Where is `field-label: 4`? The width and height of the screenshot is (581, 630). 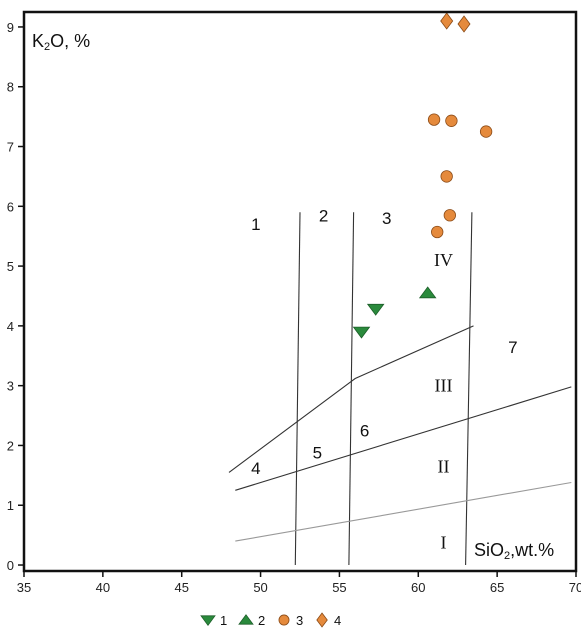 field-label: 4 is located at coordinates (255, 468).